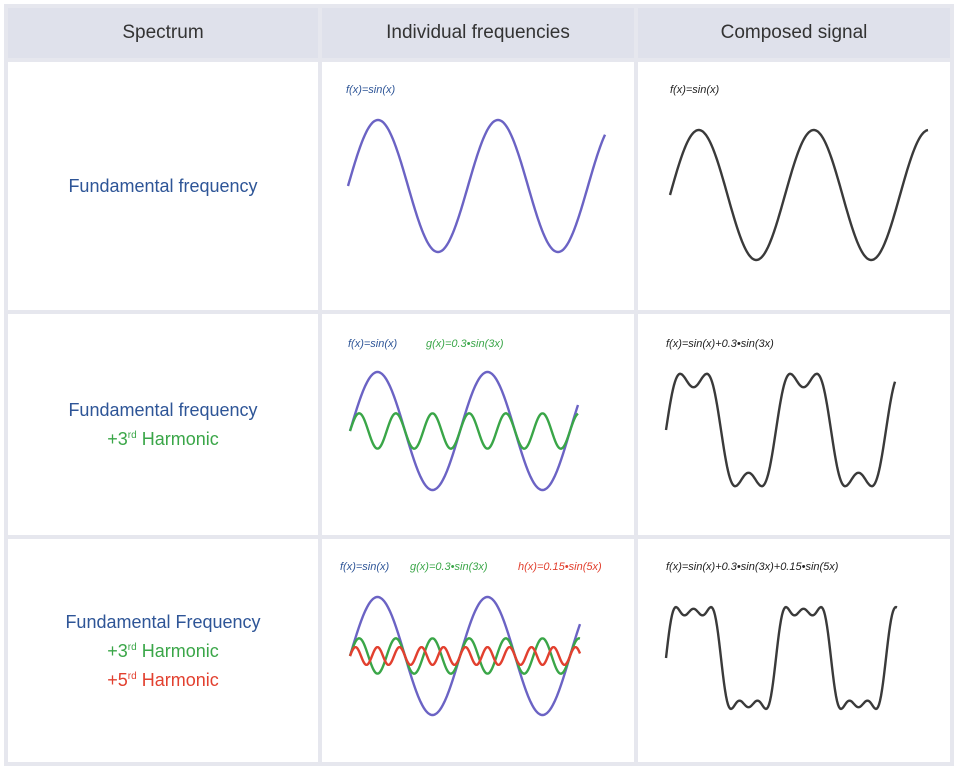 The width and height of the screenshot is (960, 769). What do you see at coordinates (163, 679) in the screenshot?
I see `spectrum-fifth-harmonic-label: +5rd Harmonic` at bounding box center [163, 679].